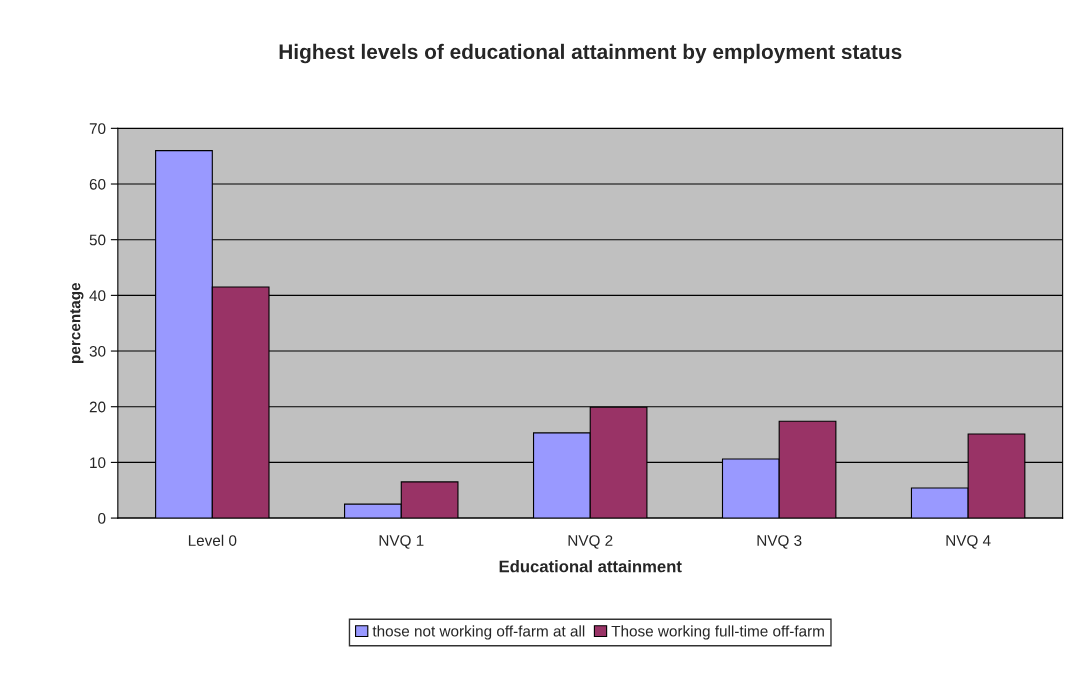  What do you see at coordinates (97, 351) in the screenshot?
I see `y-tick-label: 30` at bounding box center [97, 351].